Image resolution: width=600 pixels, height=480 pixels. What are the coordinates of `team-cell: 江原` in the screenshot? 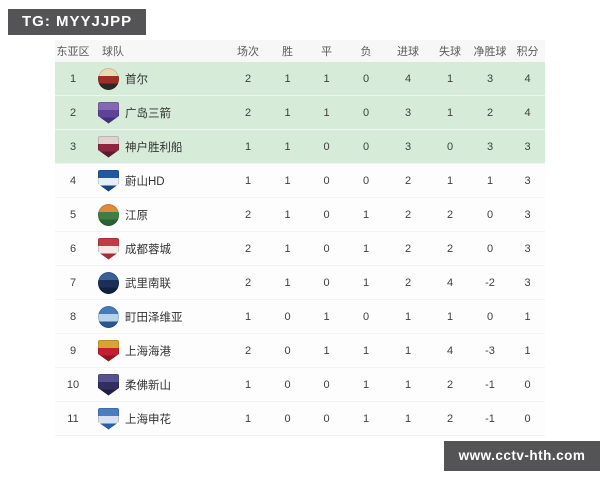 It's located at (159, 214).